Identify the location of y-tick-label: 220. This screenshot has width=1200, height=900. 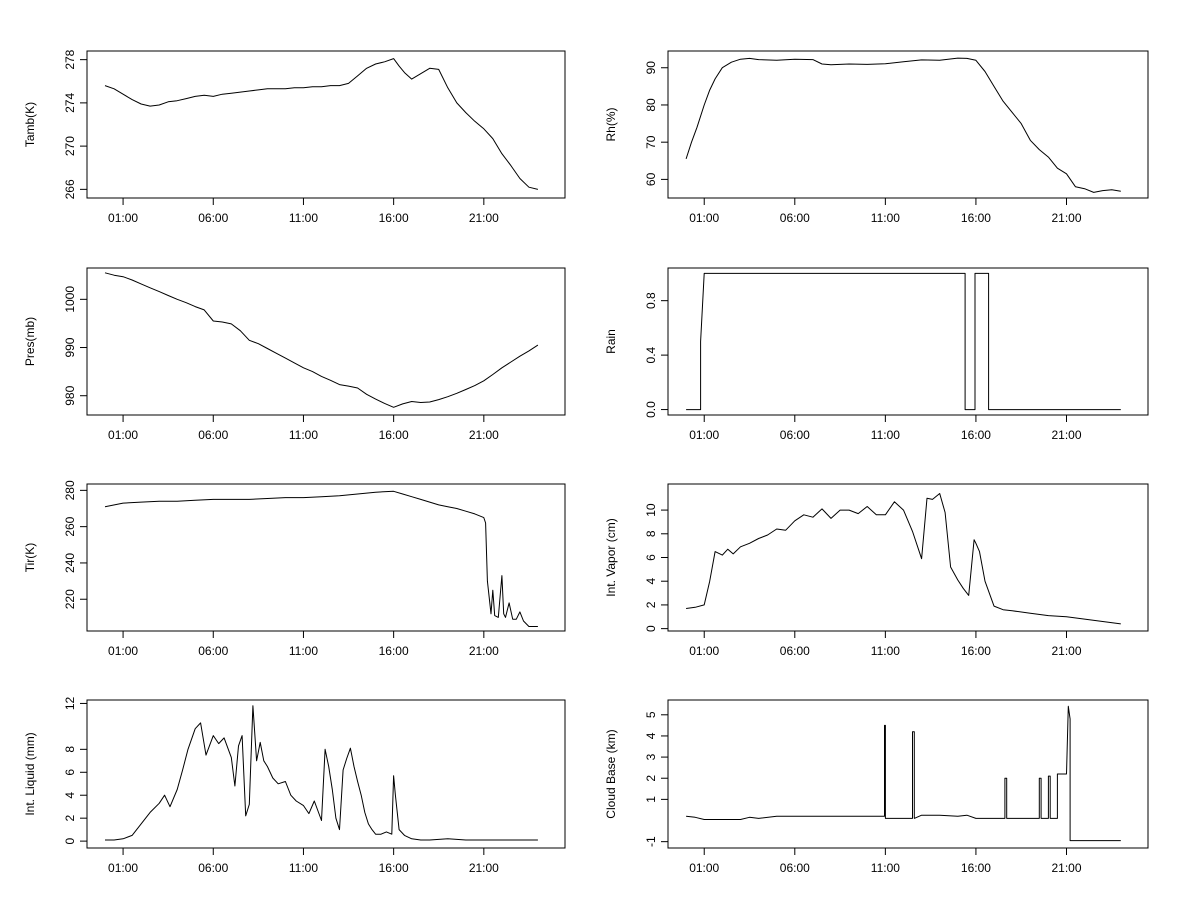
(70, 599).